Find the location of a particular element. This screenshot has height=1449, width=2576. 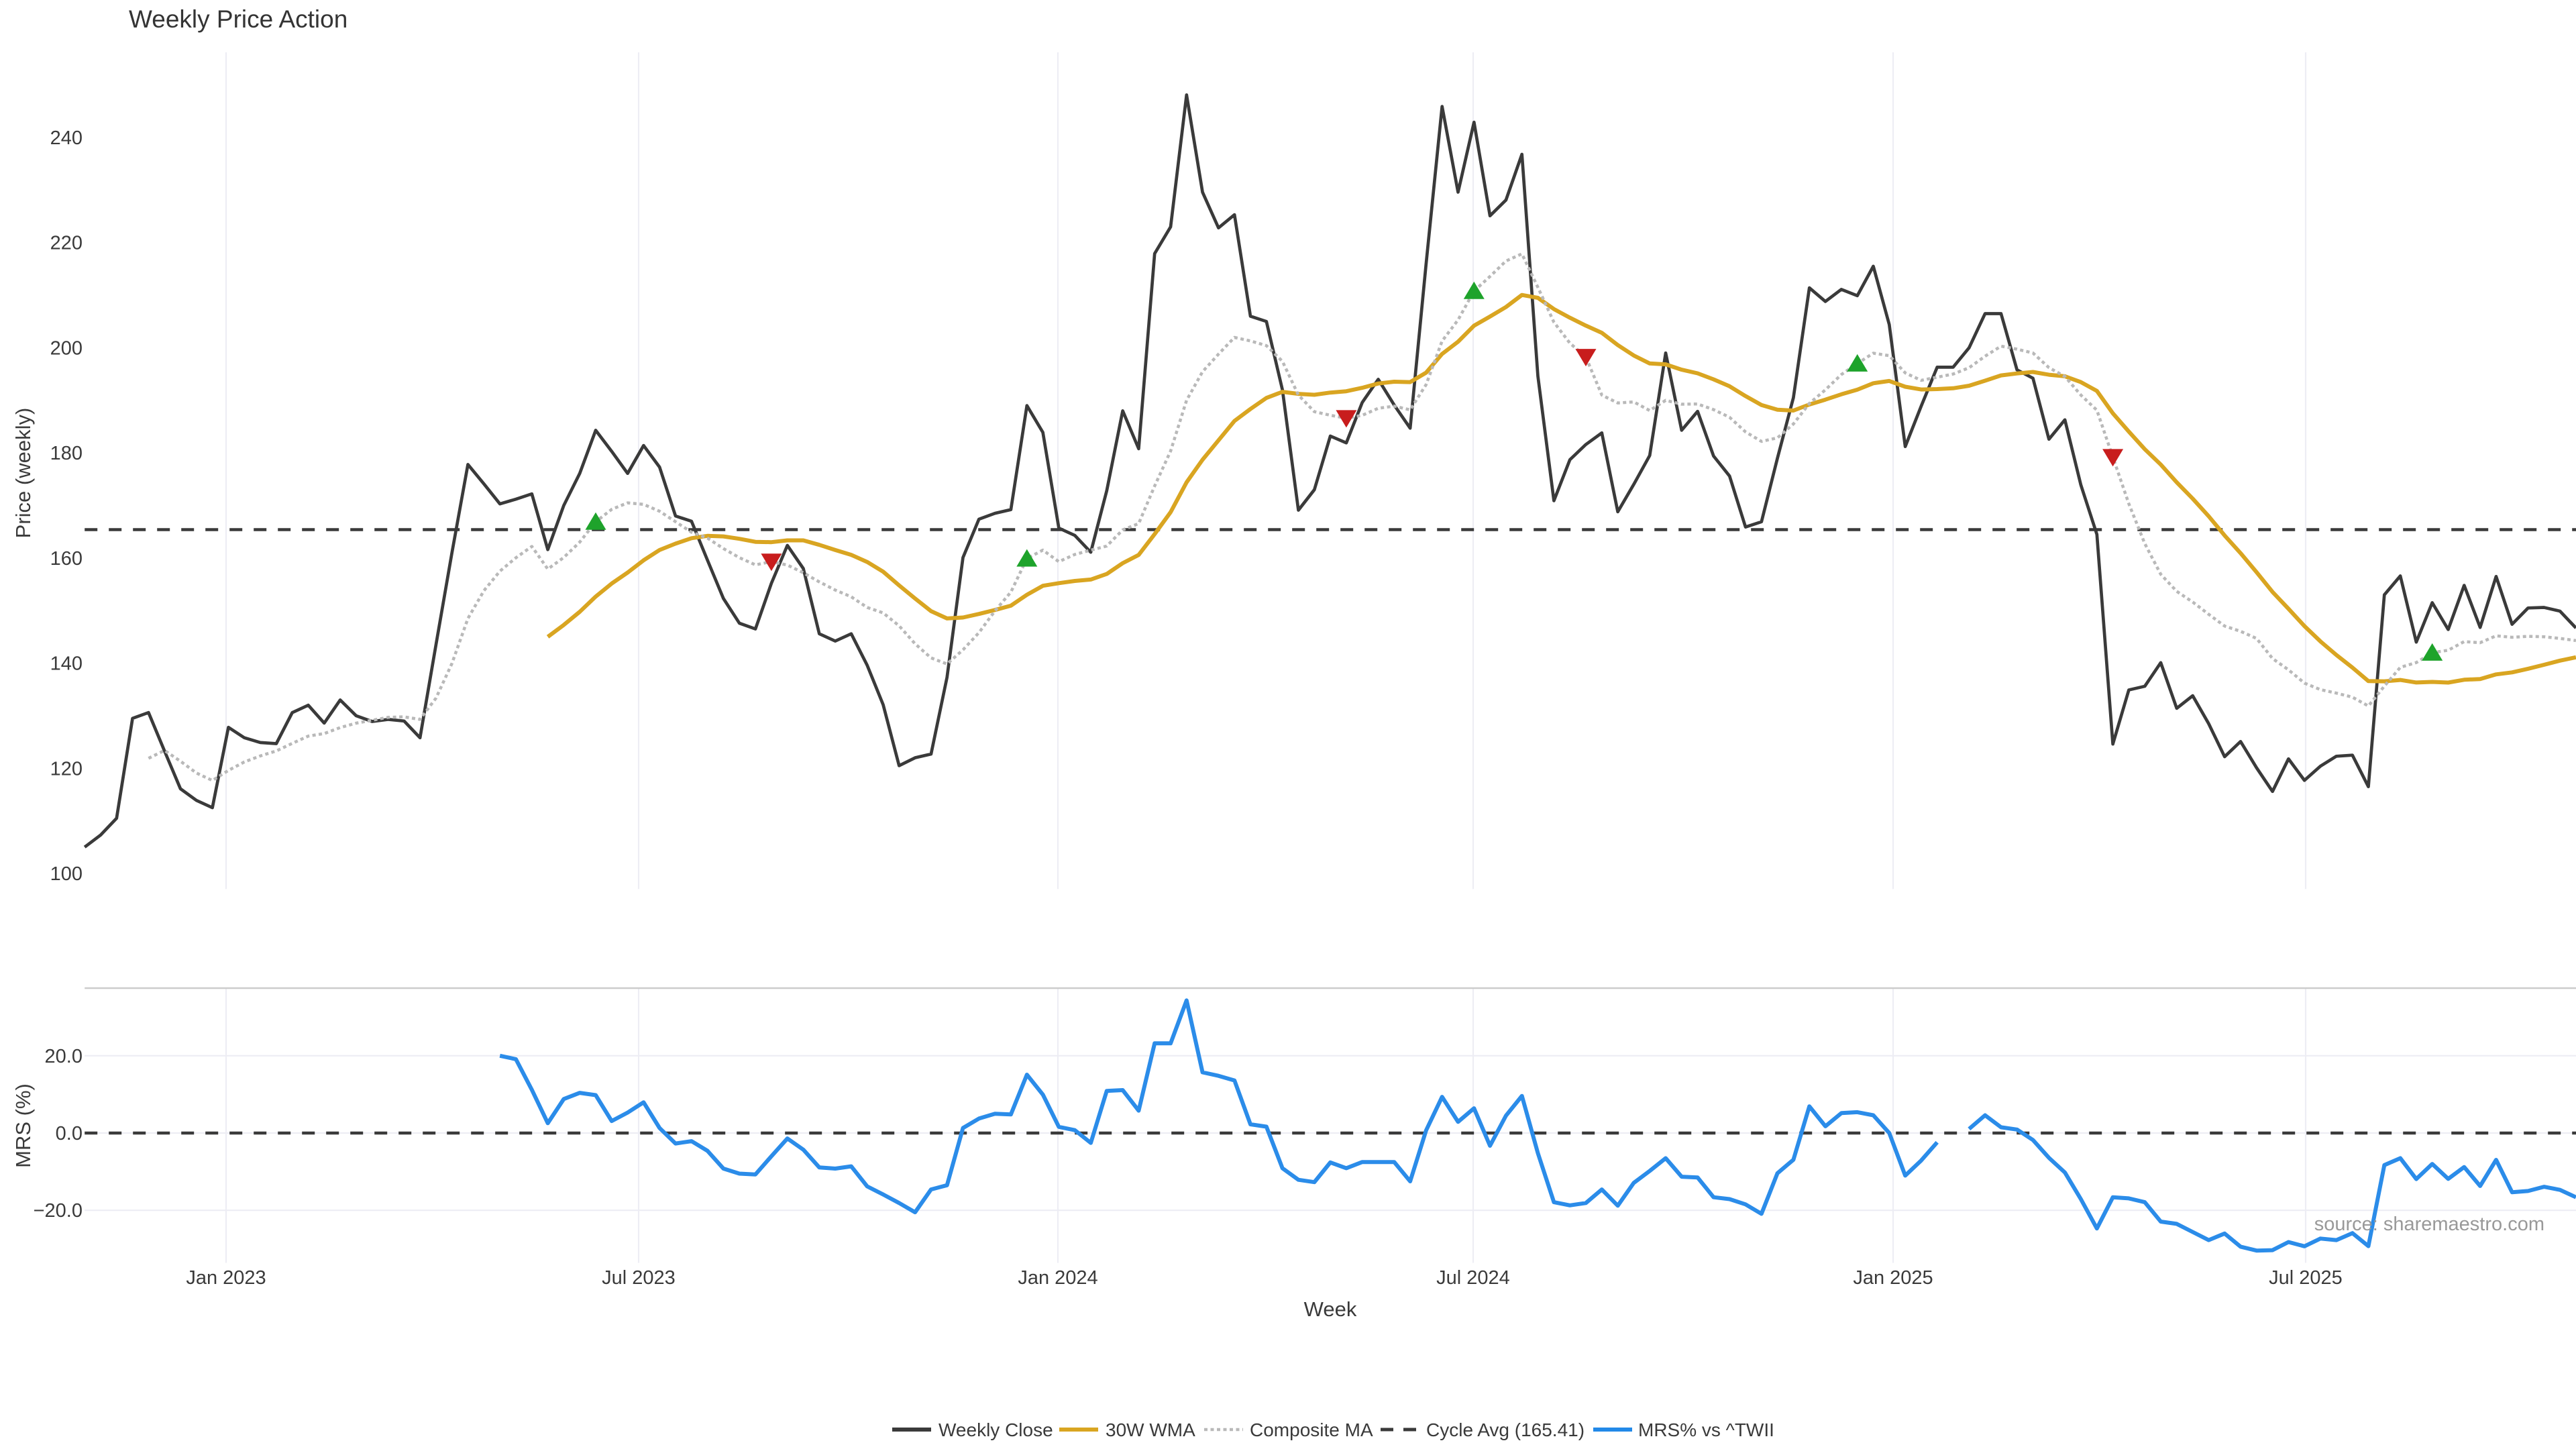

svg-text: 20.0 is located at coordinates (64, 1056).